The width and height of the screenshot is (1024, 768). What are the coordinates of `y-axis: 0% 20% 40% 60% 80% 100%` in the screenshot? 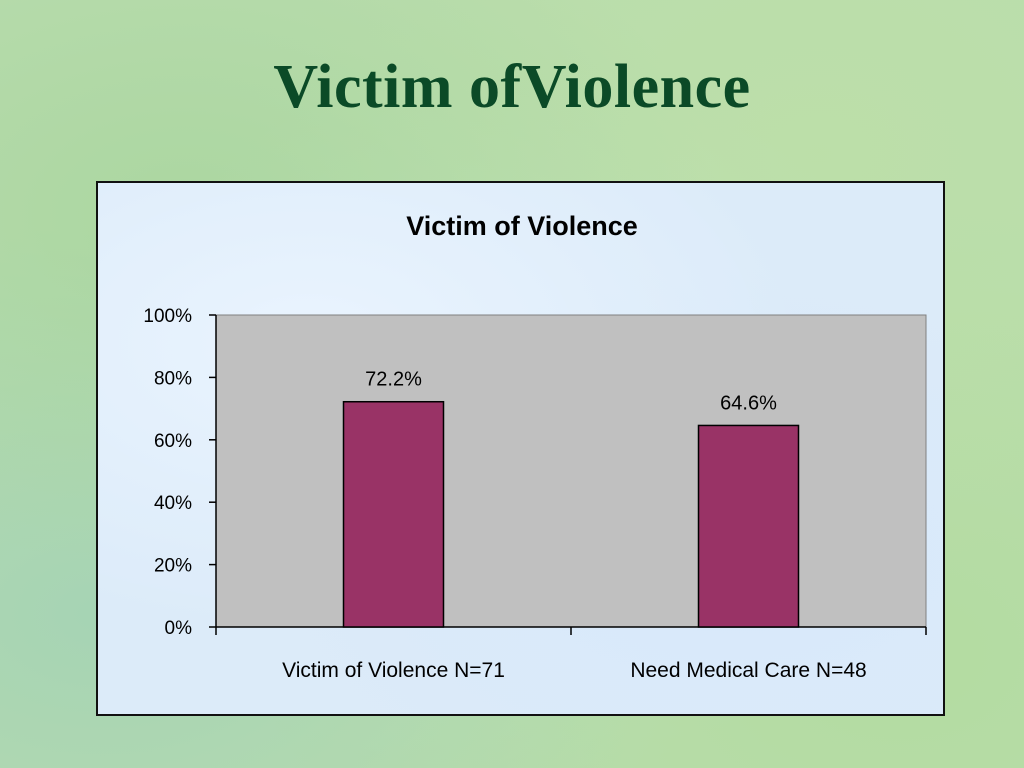 It's located at (180, 472).